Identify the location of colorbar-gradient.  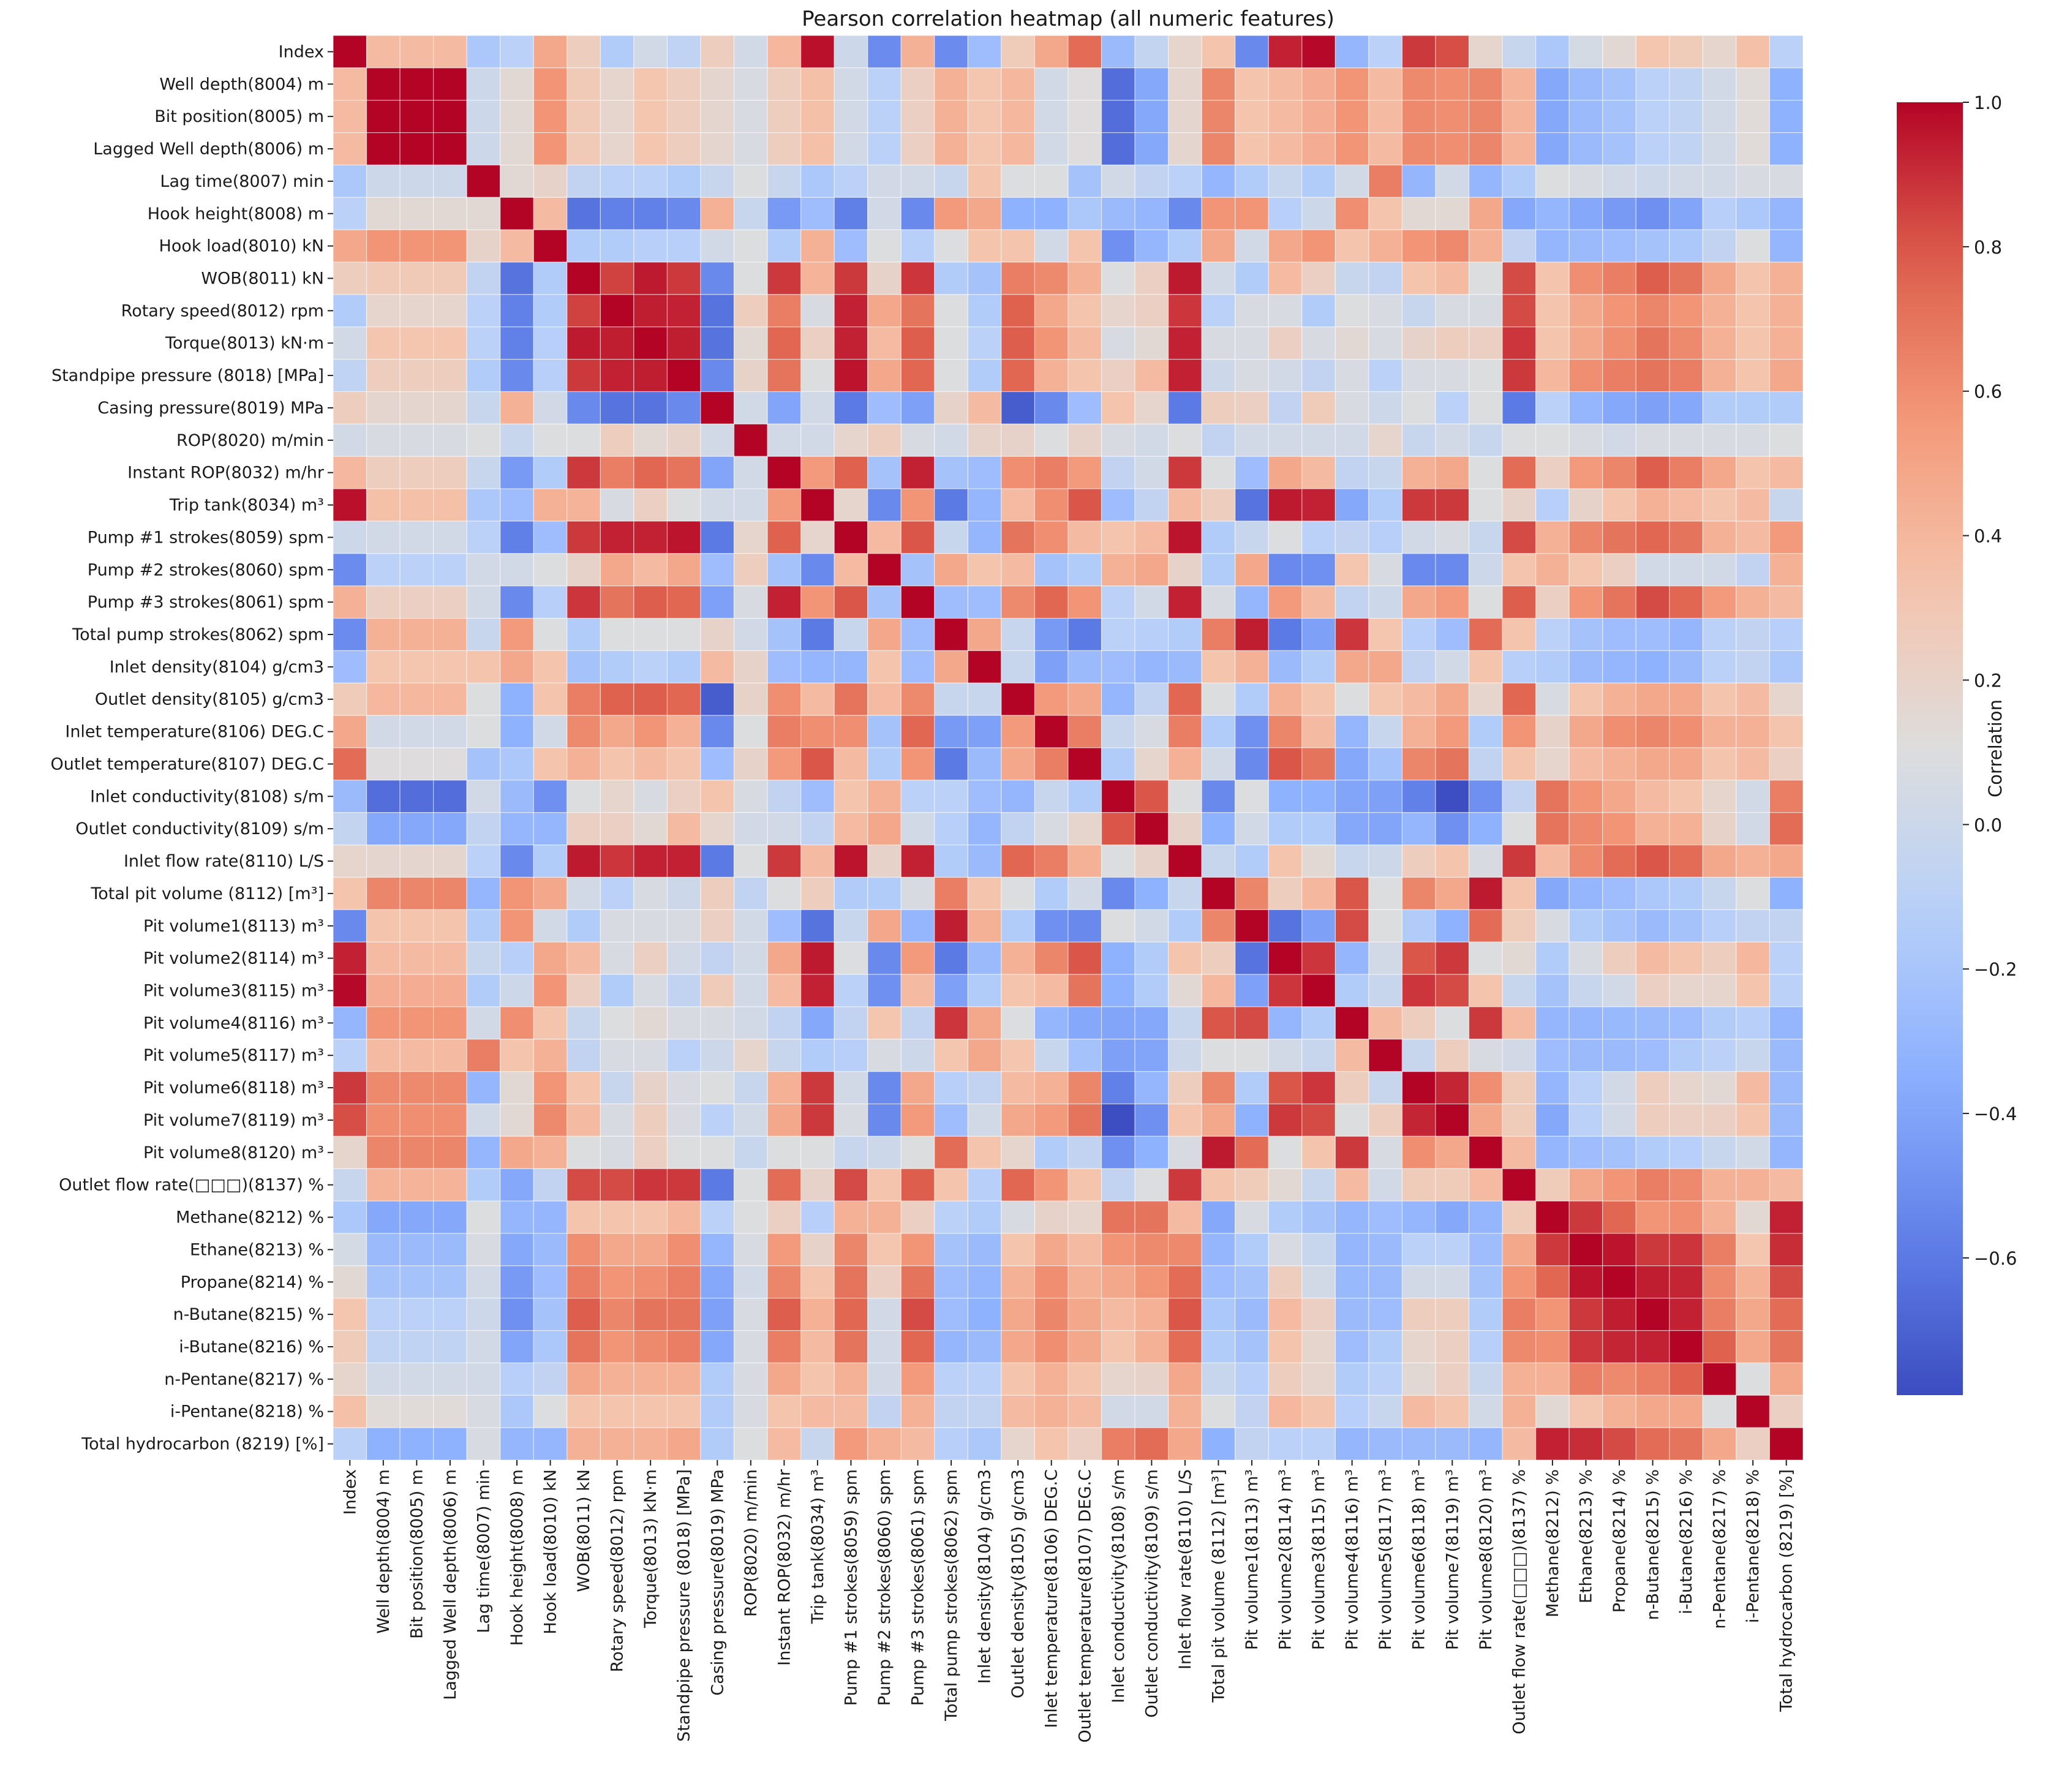
(1930, 748).